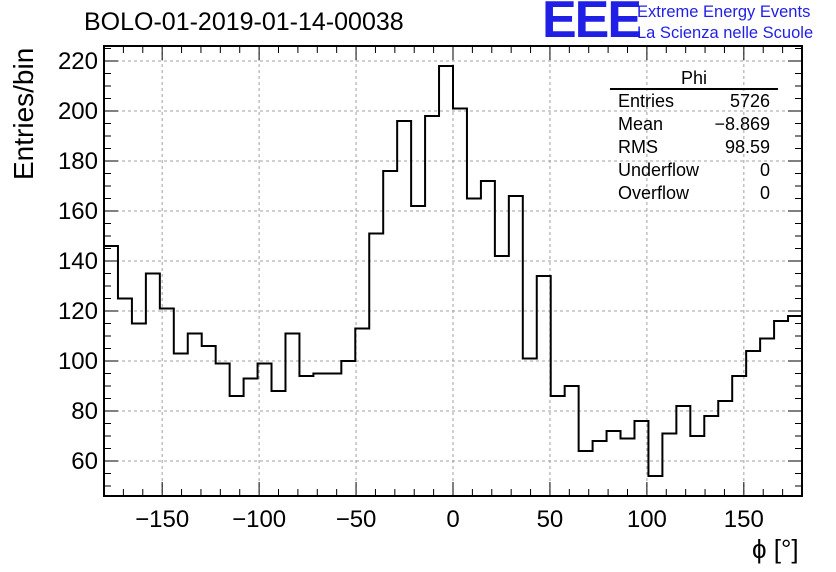 This screenshot has height=572, width=836. Describe the element at coordinates (78, 161) in the screenshot. I see `y-tick-label: 180` at that location.